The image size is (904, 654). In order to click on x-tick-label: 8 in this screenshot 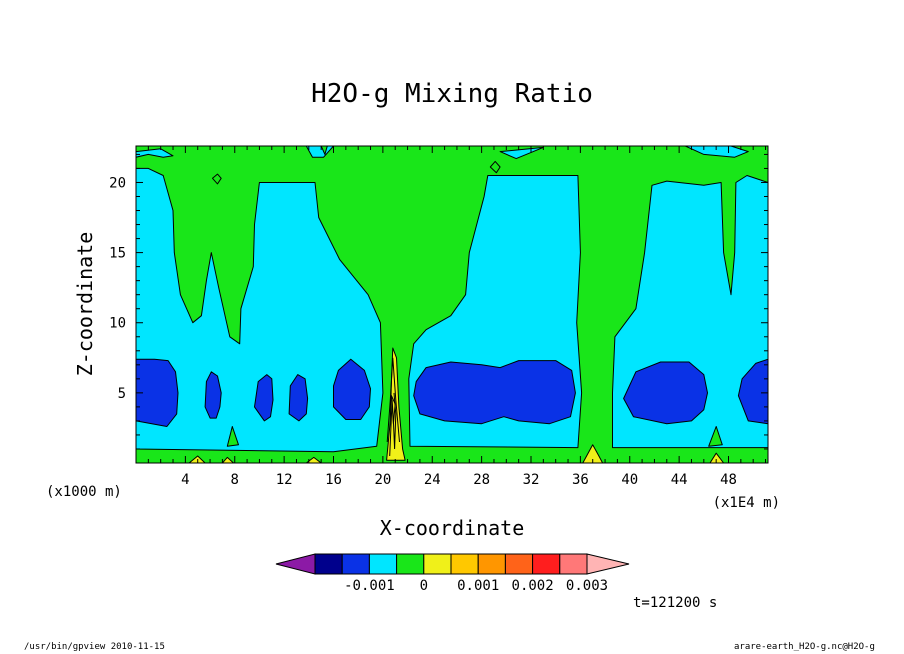, I will do `click(235, 480)`.